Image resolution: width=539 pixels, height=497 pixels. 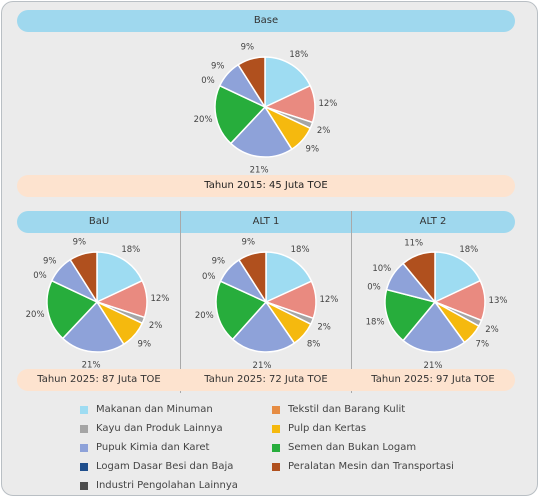 I want to click on legend-item: Peralatan Mesin dan Transportasi, so click(x=363, y=466).